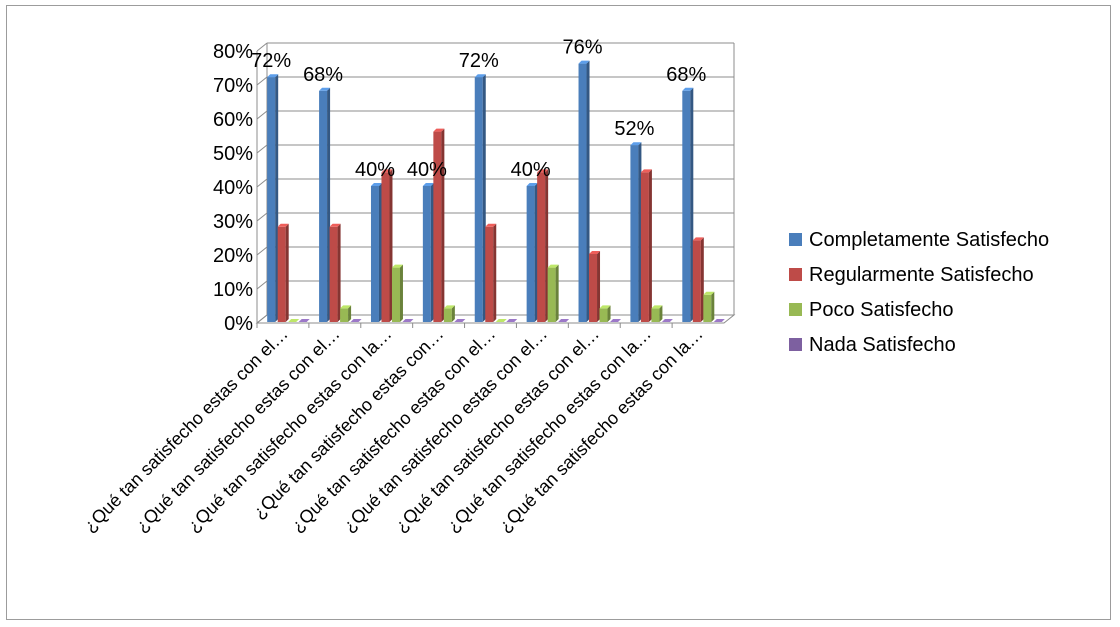  Describe the element at coordinates (929, 240) in the screenshot. I see `legend-label: Completamente Satisfecho` at that location.